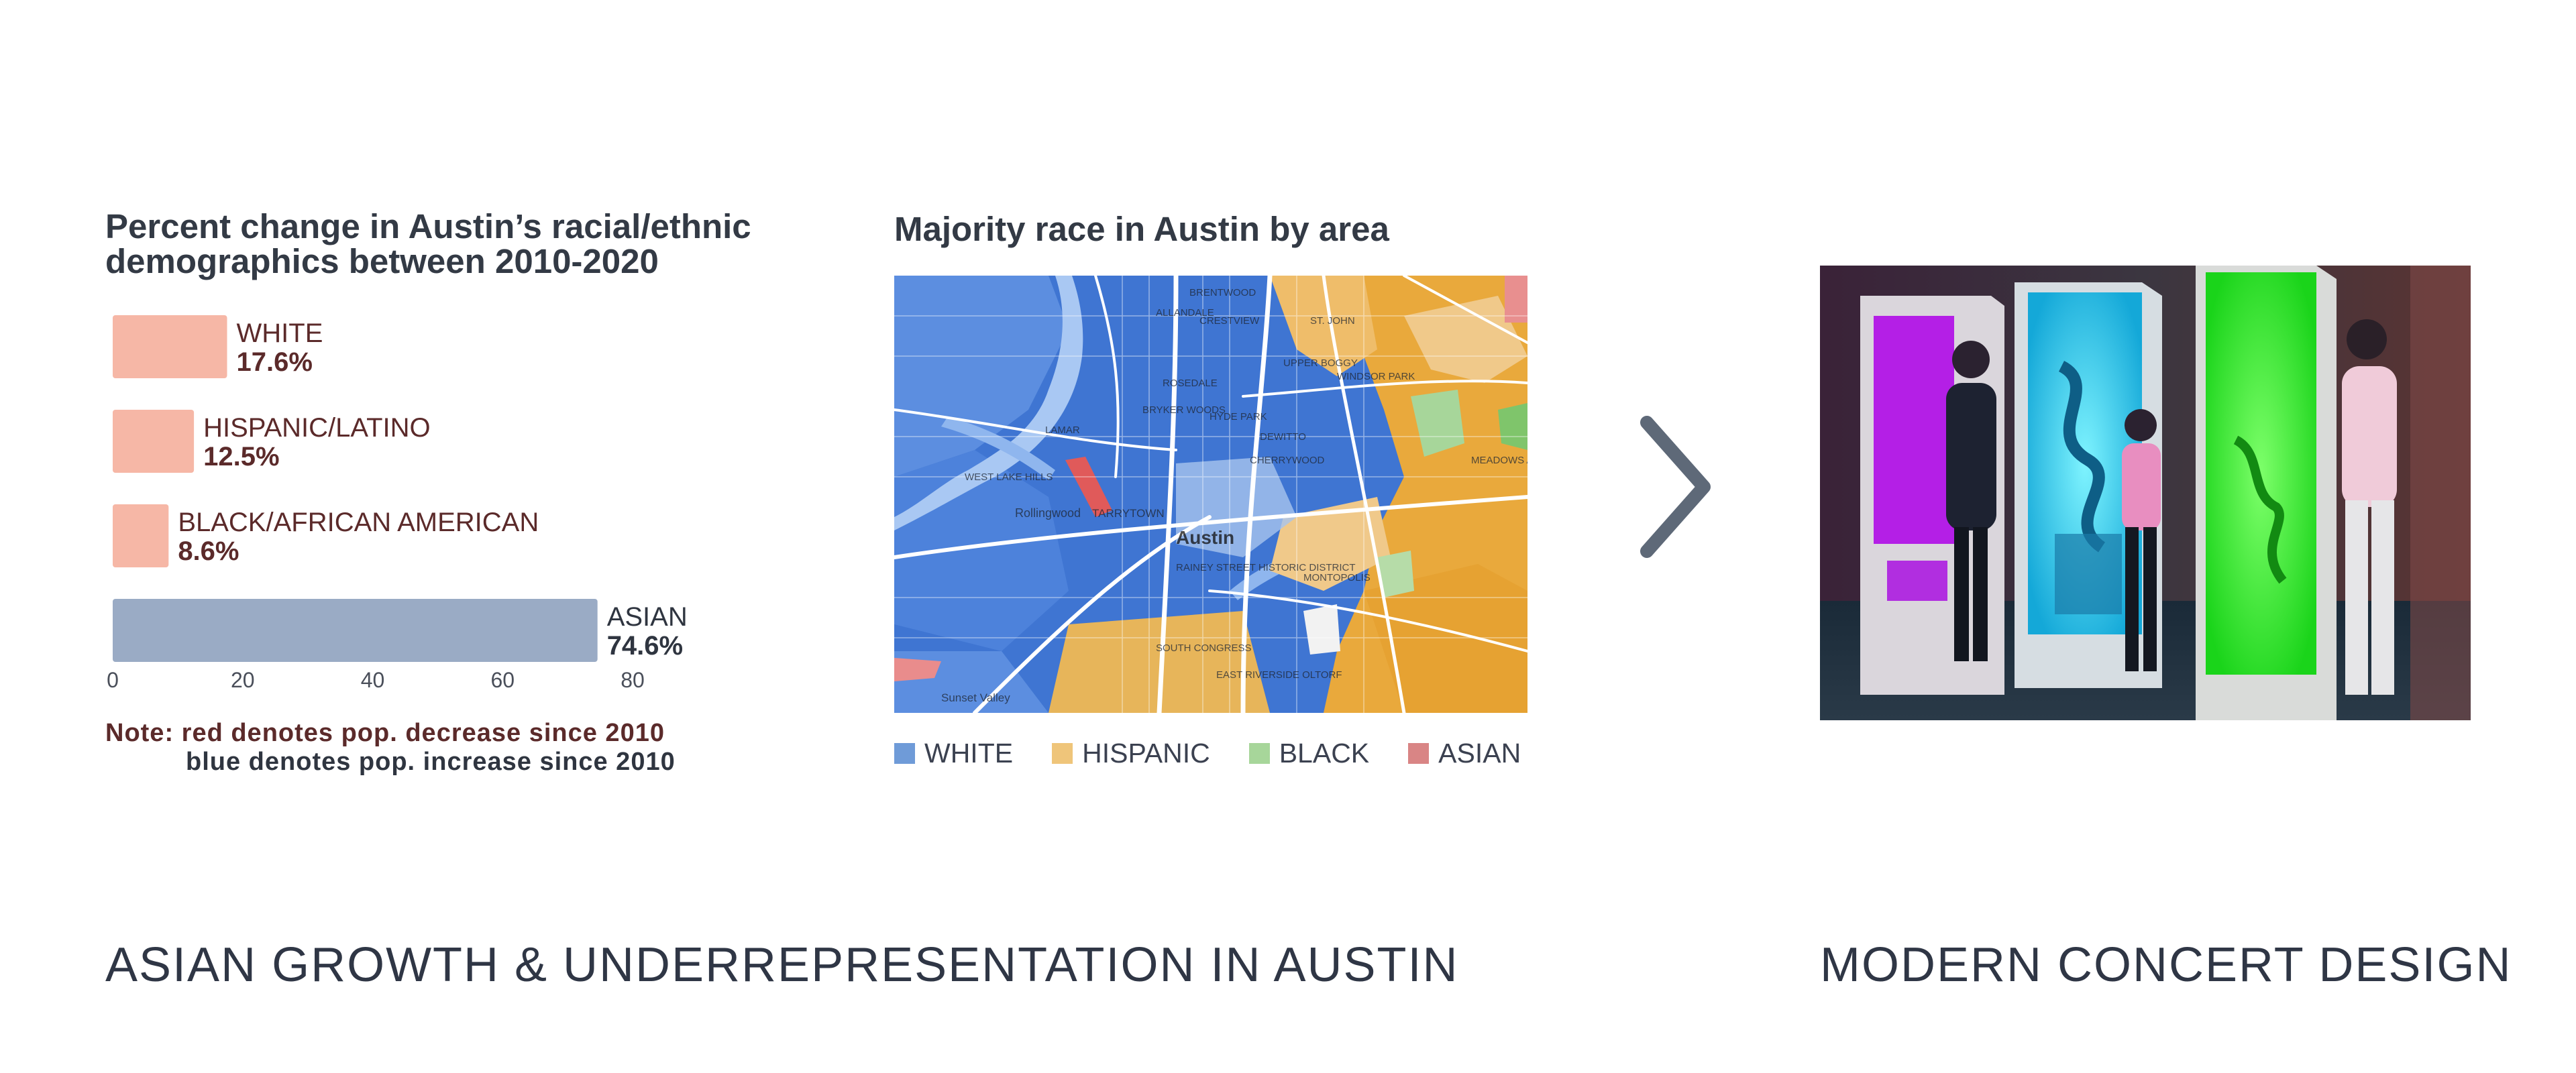  I want to click on legend-item: BLACK, so click(1309, 753).